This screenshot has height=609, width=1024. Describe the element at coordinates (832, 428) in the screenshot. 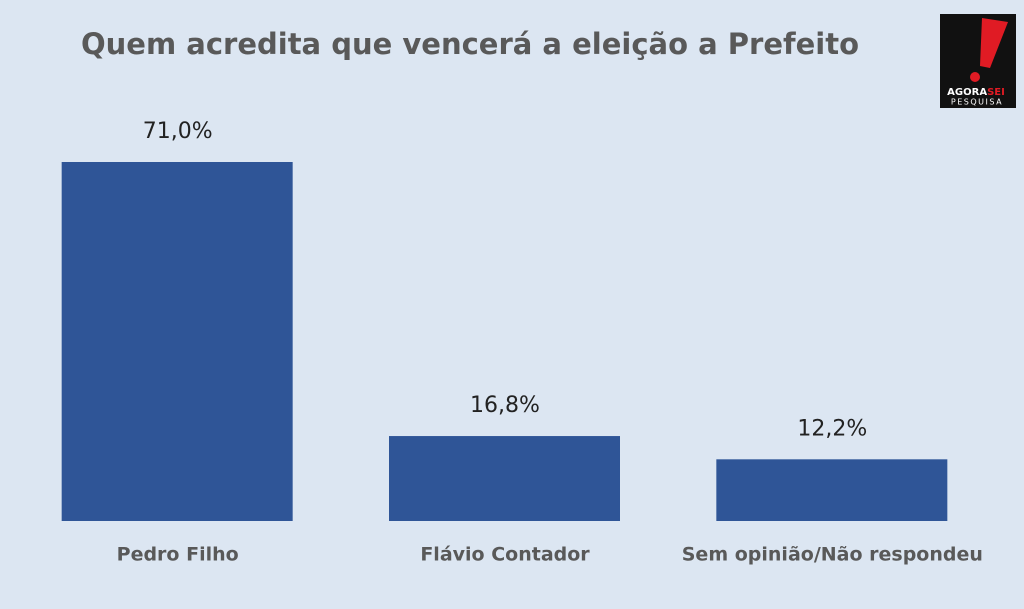

I see `value-label: 12,2%` at that location.